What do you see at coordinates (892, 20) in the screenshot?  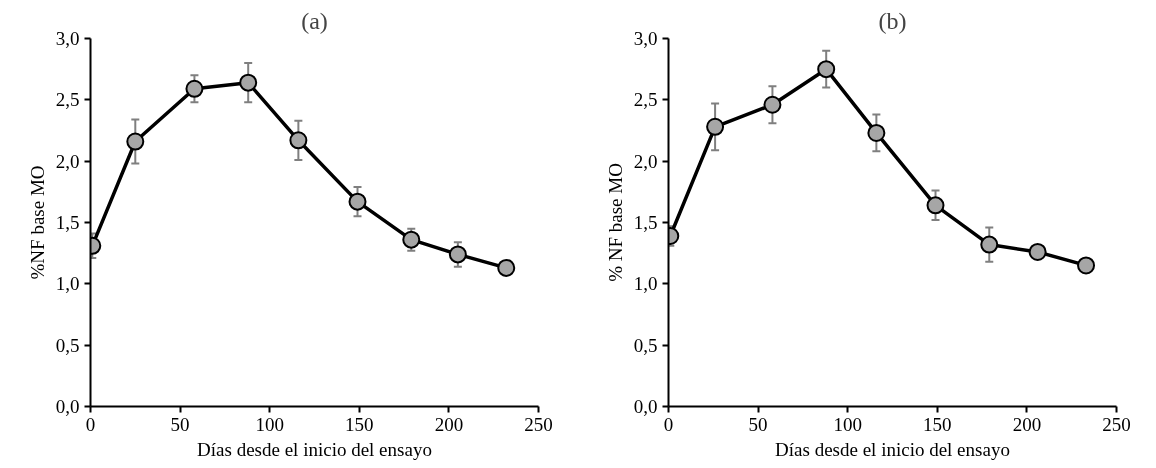 I see `chart-title: (b)` at bounding box center [892, 20].